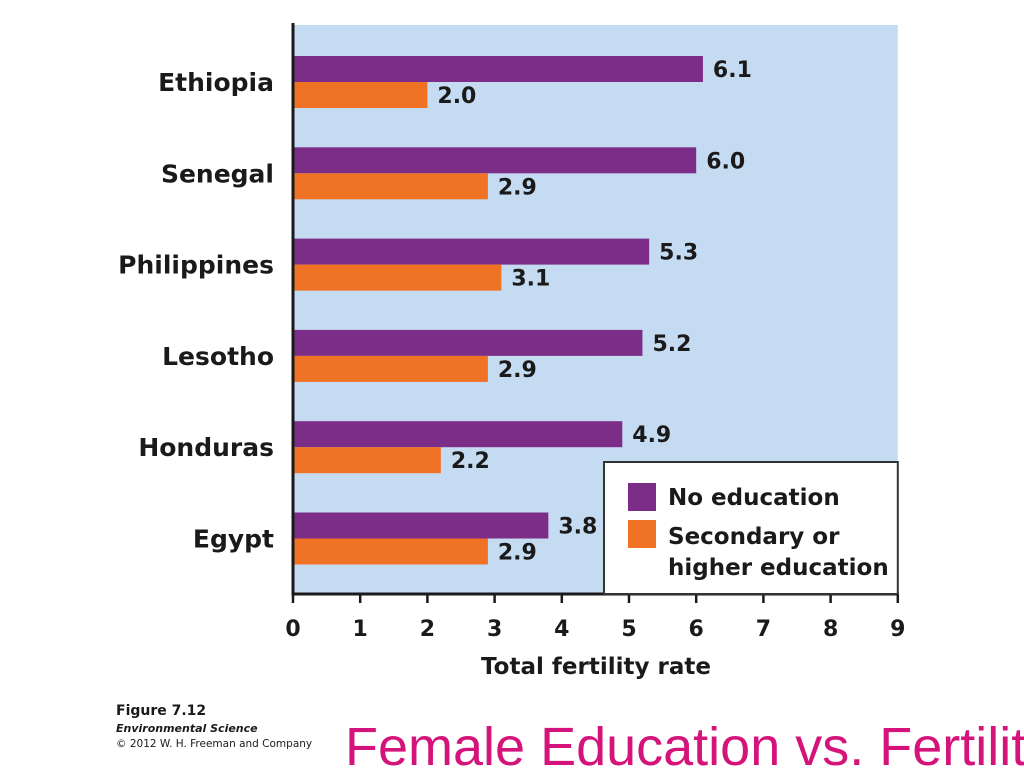 This screenshot has height=777, width=1024. Describe the element at coordinates (830, 629) in the screenshot. I see `x-tick-label-8: 8` at that location.